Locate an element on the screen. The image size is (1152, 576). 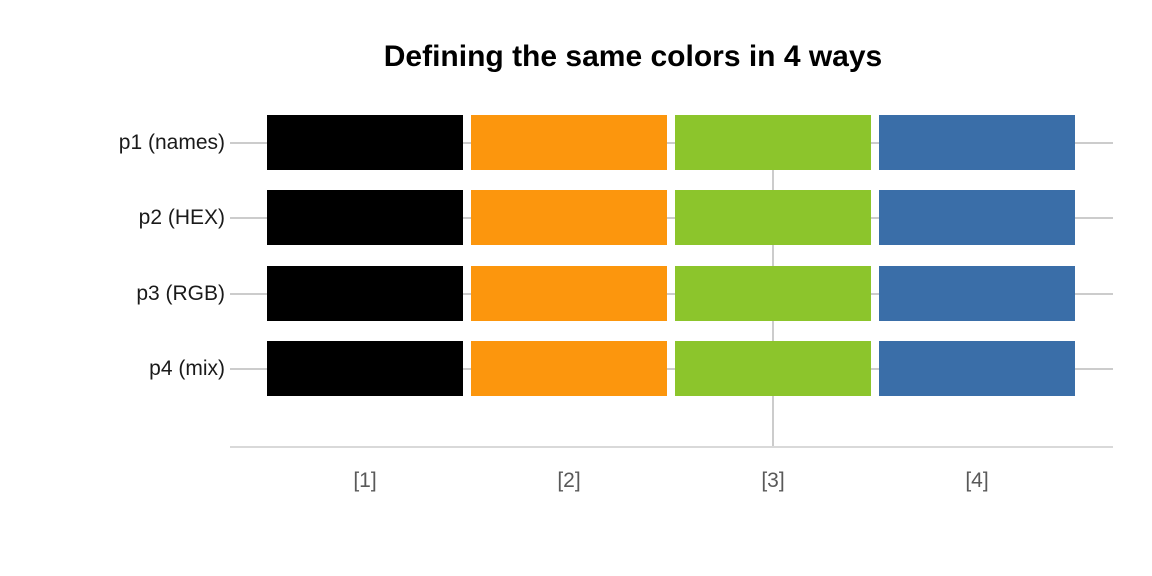
x-axis-tick-label: [3] is located at coordinates (773, 480).